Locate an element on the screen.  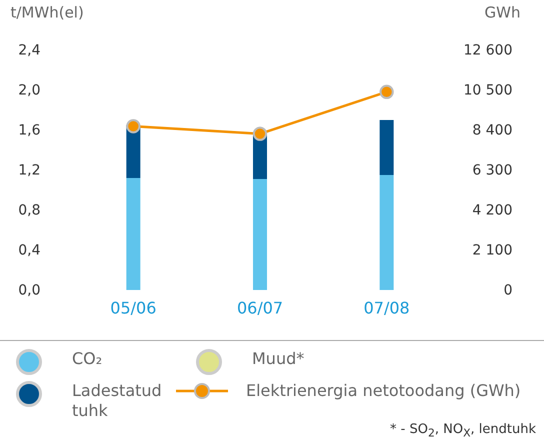
legend-label: Elektrienergia netotoodang (GWh) is located at coordinates (383, 391).